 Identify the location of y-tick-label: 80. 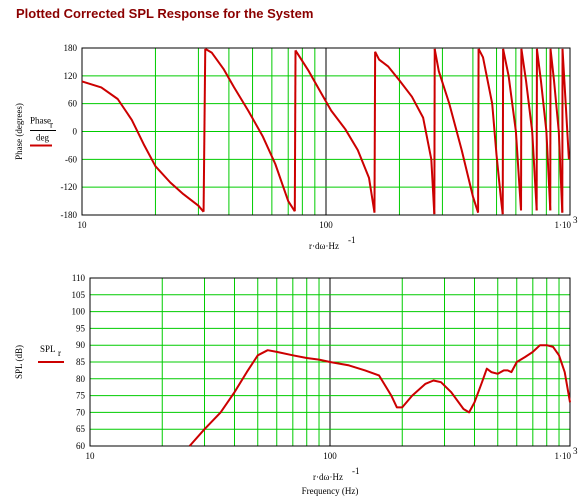
(81, 379).